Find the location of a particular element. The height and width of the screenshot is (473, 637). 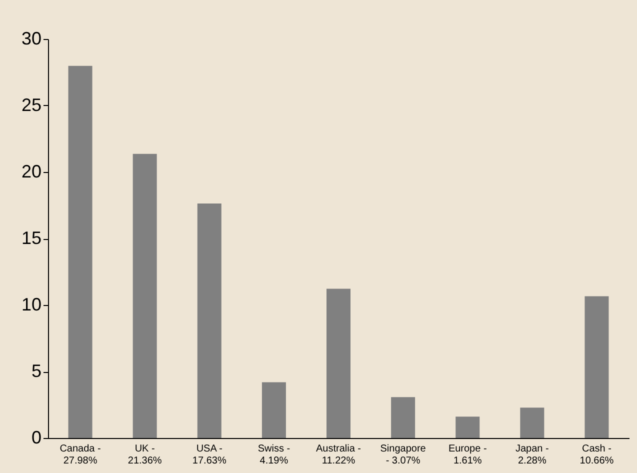

x-tick-label: USA - 17.63% is located at coordinates (209, 455).